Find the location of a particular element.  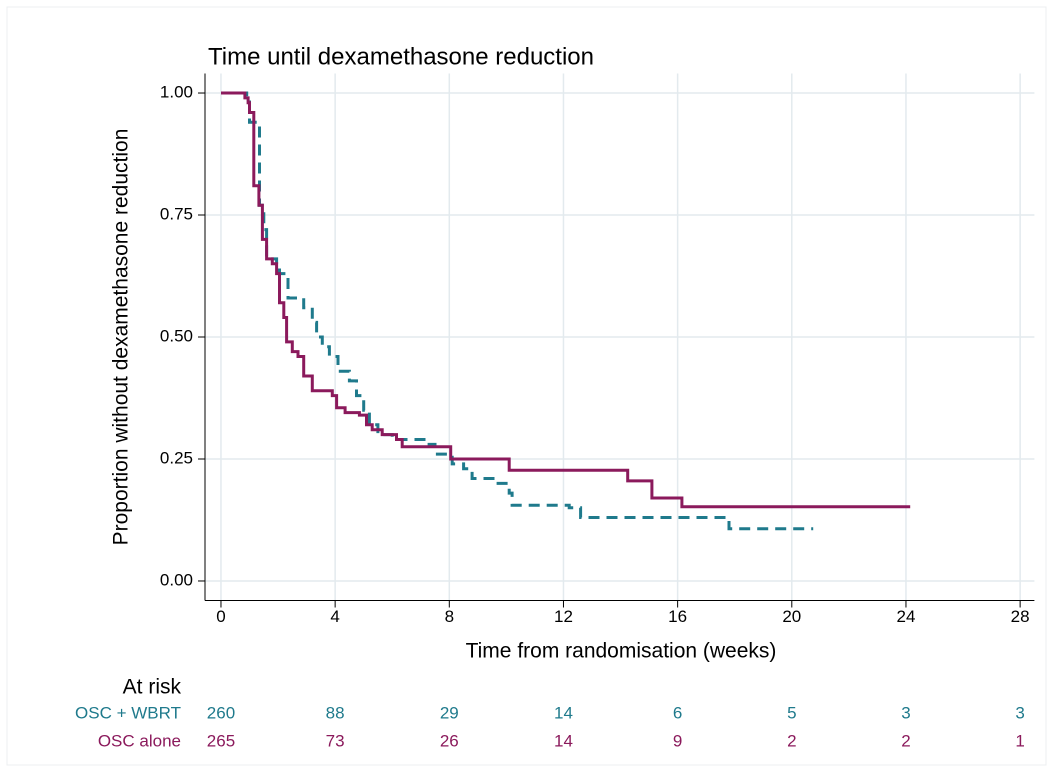

at-risk-count: 73 is located at coordinates (335, 740).